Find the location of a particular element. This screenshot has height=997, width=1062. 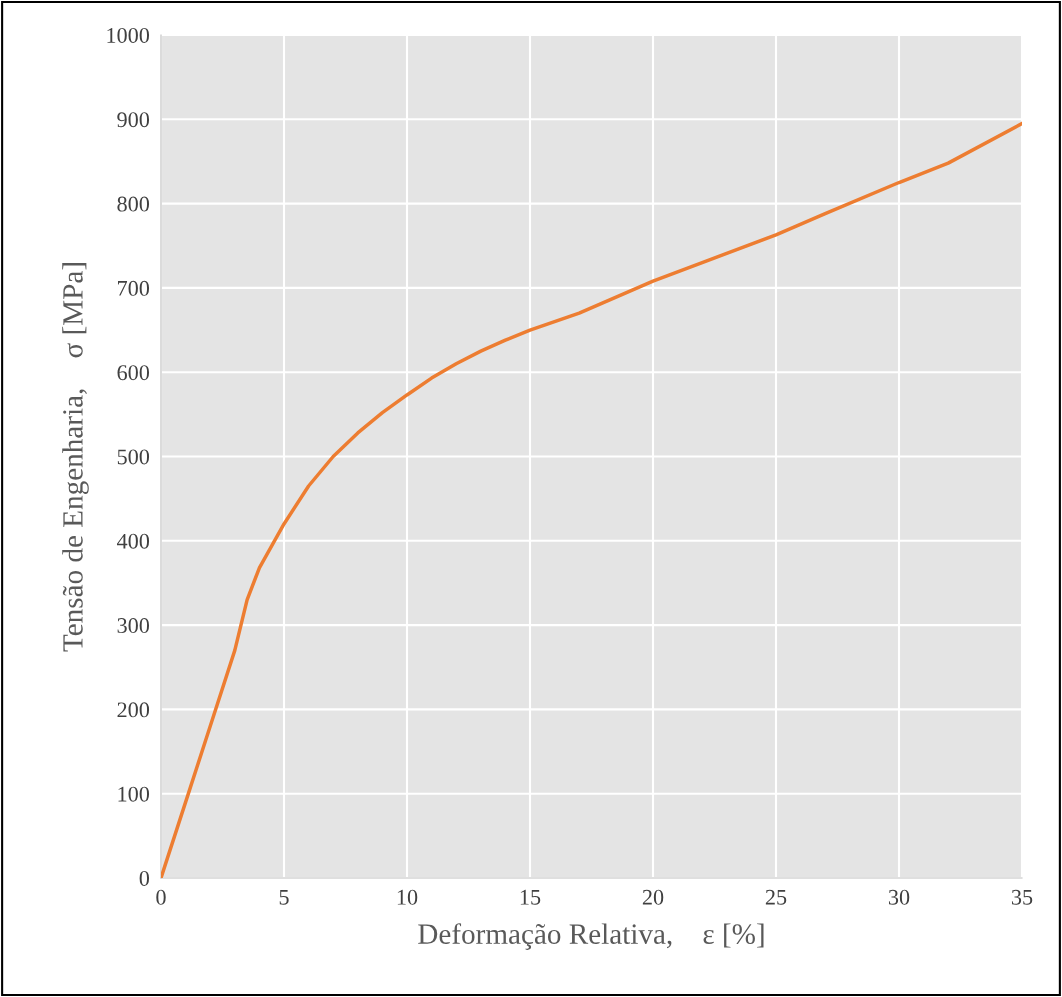

x-tick-label: 10 is located at coordinates (407, 897).